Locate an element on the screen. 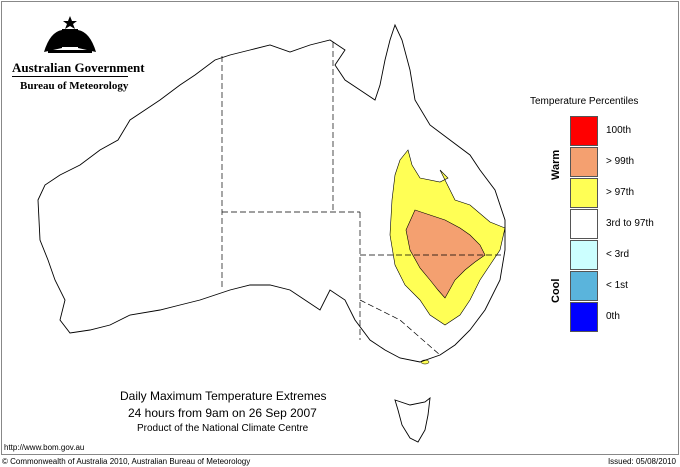 This screenshot has height=467, width=680. legend-label: < 3rd is located at coordinates (618, 254).